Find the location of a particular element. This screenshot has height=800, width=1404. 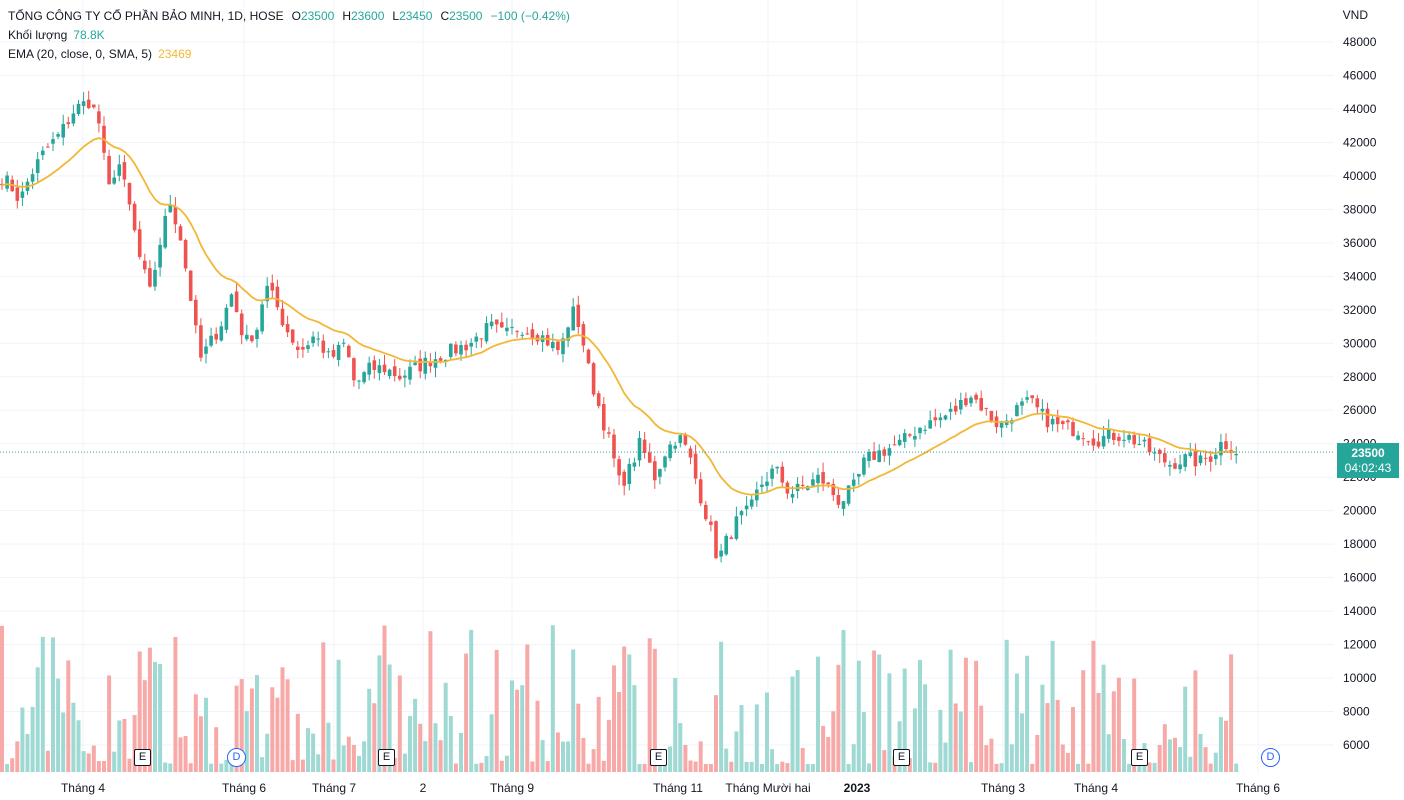

close-label: C is located at coordinates (445, 16).